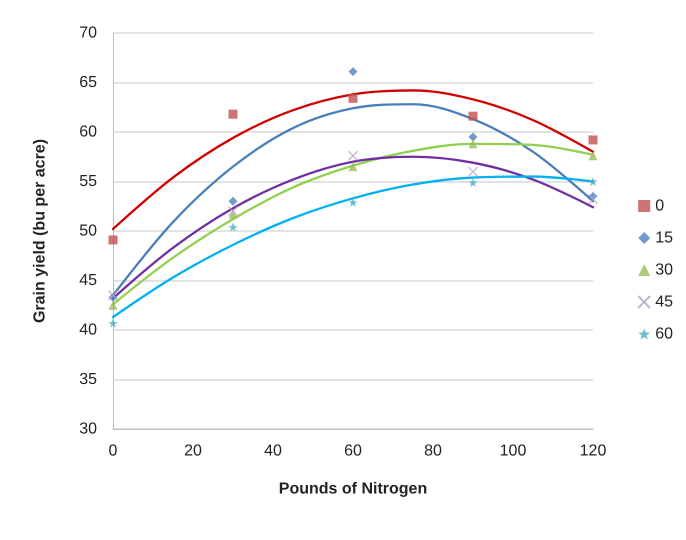 This screenshot has width=686, height=540. Describe the element at coordinates (273, 451) in the screenshot. I see `x-tick-label: 40` at that location.